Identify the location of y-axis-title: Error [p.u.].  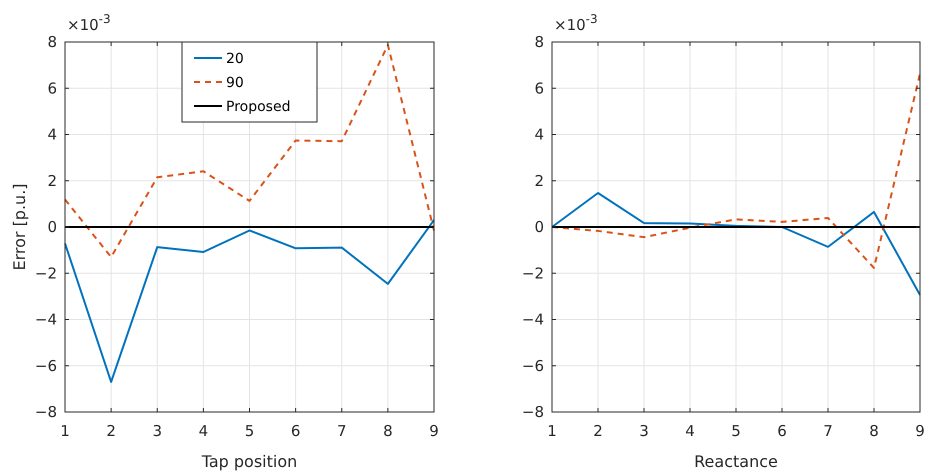
(19, 227).